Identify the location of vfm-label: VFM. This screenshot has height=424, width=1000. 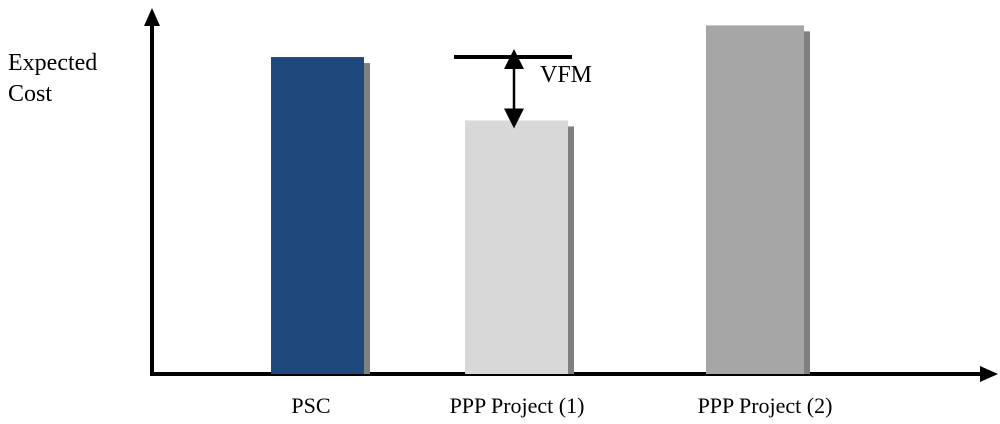
(566, 75).